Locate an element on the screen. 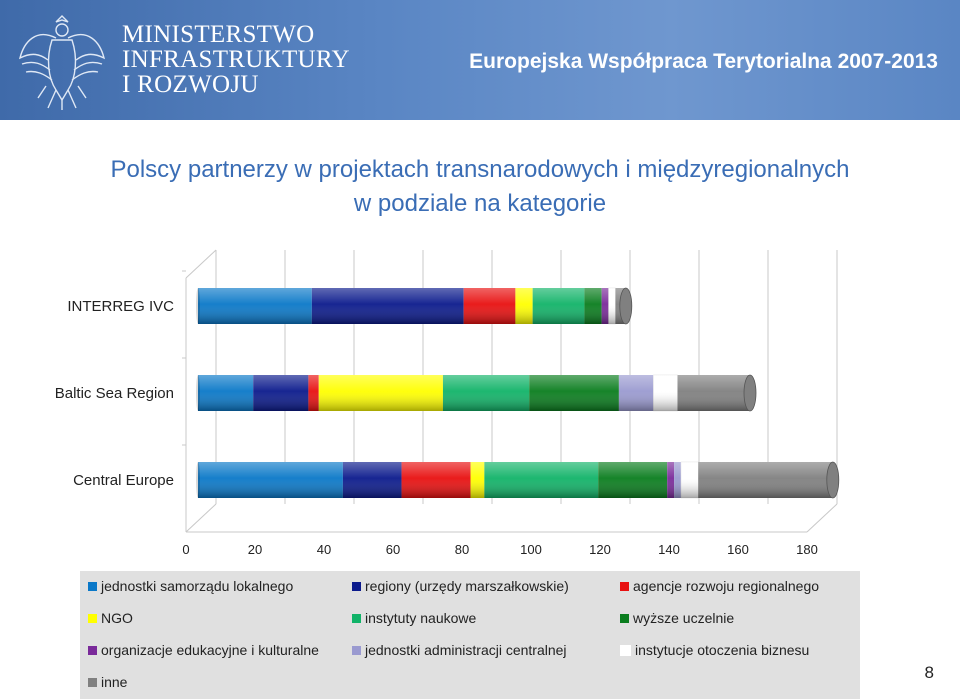 The height and width of the screenshot is (699, 960). ministry-line-2: INFRASTRUKTURY is located at coordinates (236, 59).